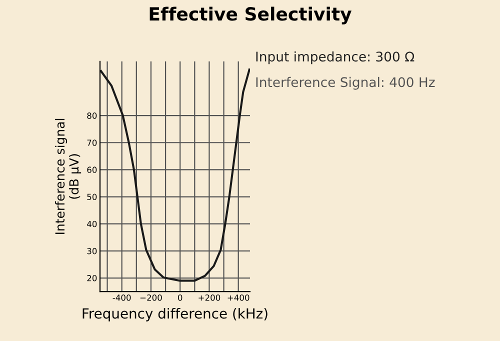 The image size is (500, 341). Describe the element at coordinates (121, 297) in the screenshot. I see `x-tick-label: -400` at that location.